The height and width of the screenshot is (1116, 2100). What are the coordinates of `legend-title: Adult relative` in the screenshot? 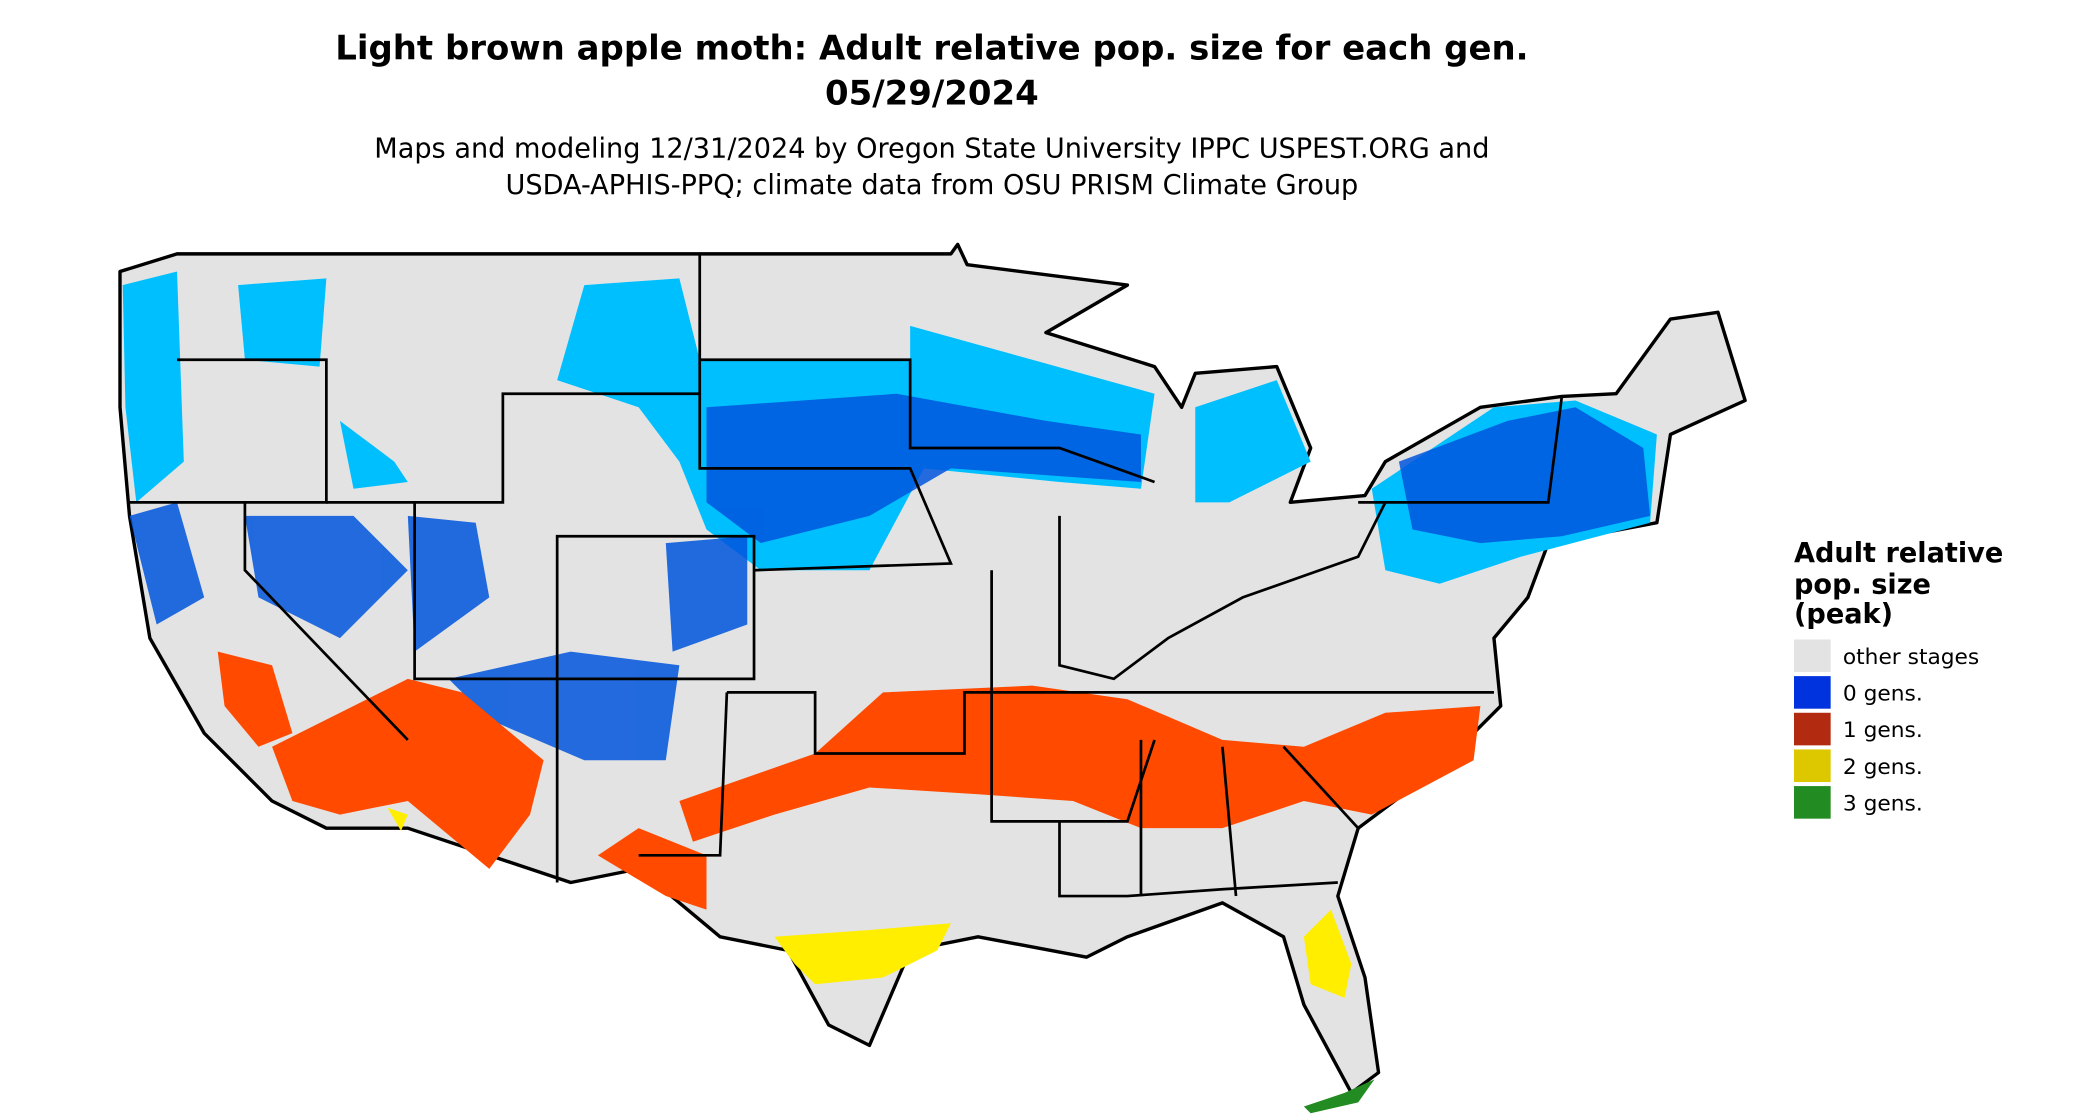 It's located at (1898, 553).